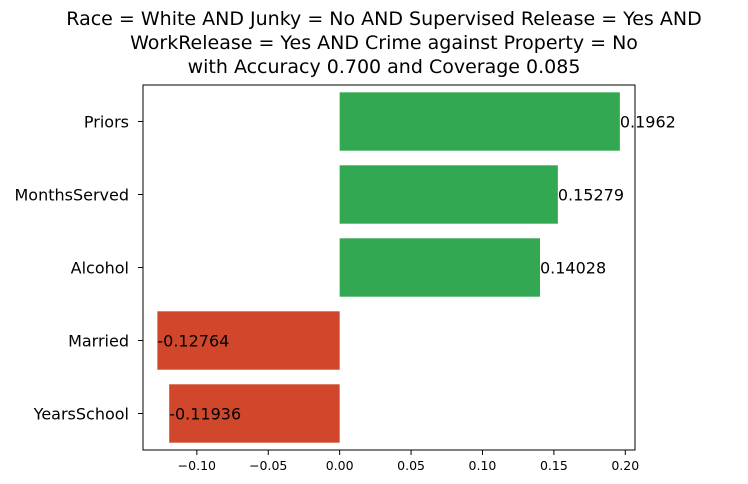  Describe the element at coordinates (193, 341) in the screenshot. I see `data-label-married: -0.12764` at that location.